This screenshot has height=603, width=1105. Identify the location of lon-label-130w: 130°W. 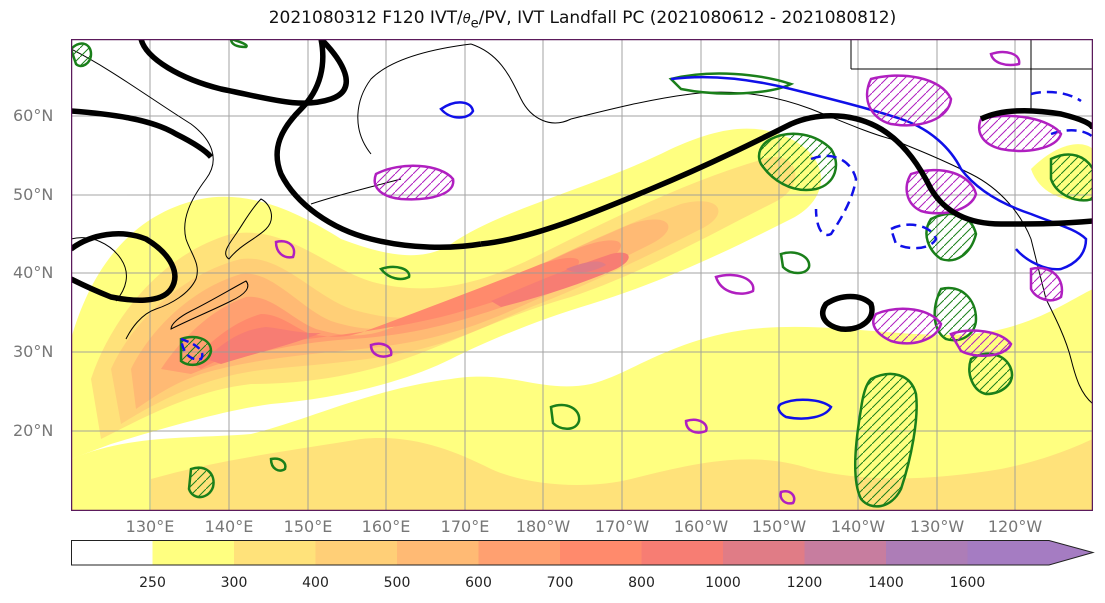
(937, 526).